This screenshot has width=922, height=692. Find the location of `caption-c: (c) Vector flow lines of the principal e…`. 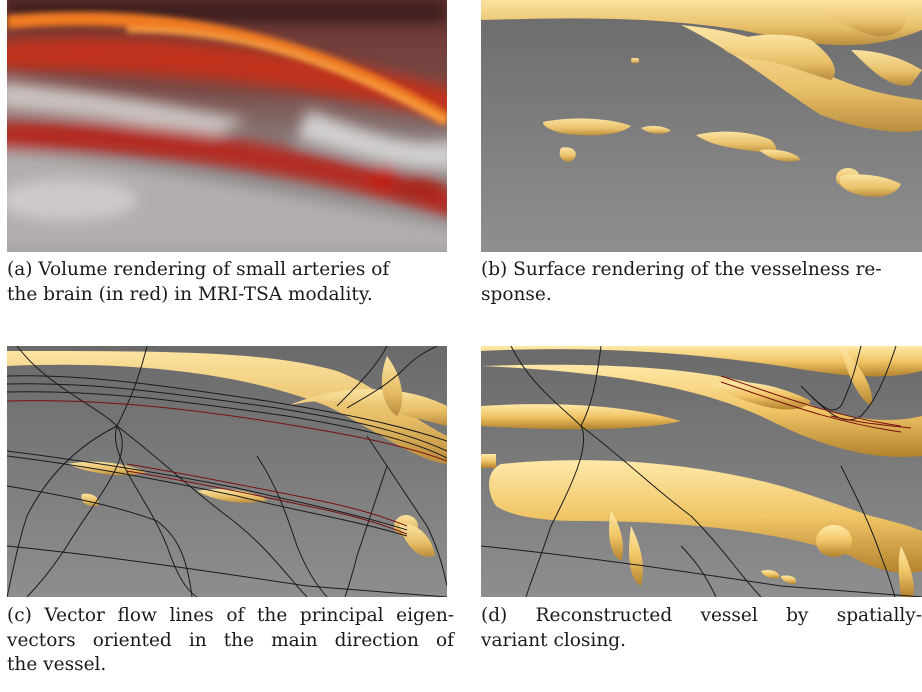

caption-c: (c) Vector flow lines of the principal e… is located at coordinates (230, 641).